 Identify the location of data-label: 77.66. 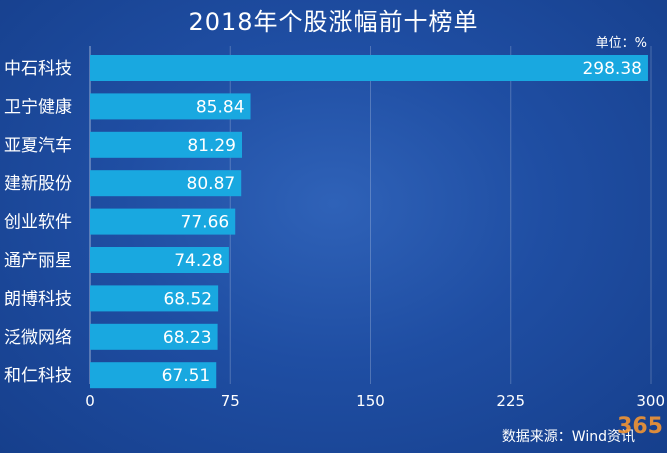
(205, 223).